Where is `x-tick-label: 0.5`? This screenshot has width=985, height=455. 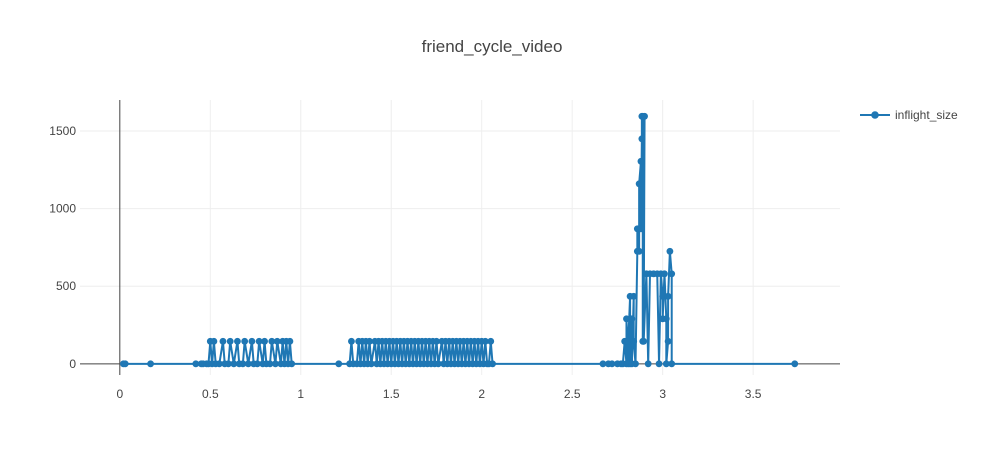
x-tick-label: 0.5 is located at coordinates (210, 394).